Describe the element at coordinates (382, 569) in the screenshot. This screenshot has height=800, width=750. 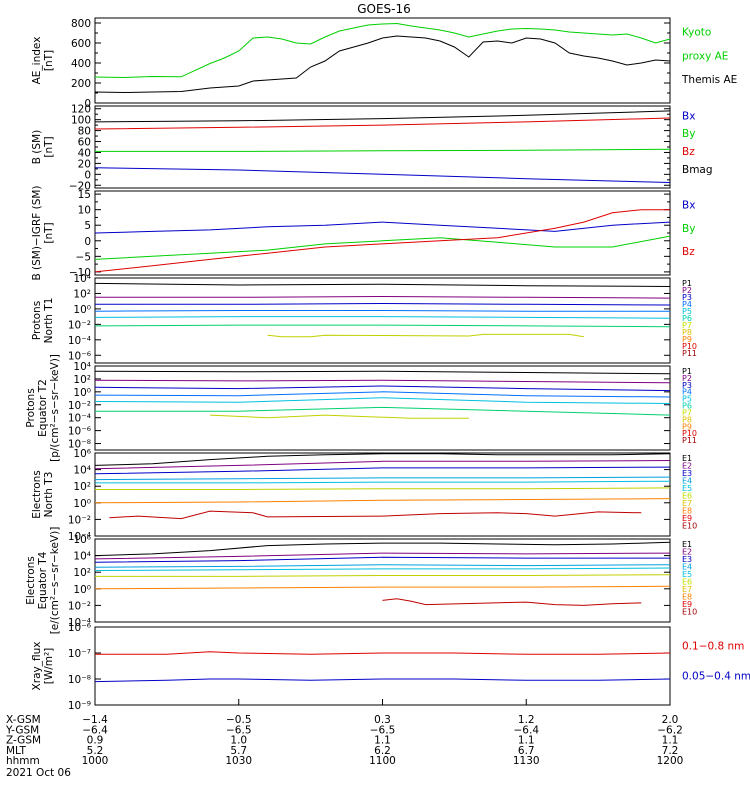
I see `series-line-e5` at that location.